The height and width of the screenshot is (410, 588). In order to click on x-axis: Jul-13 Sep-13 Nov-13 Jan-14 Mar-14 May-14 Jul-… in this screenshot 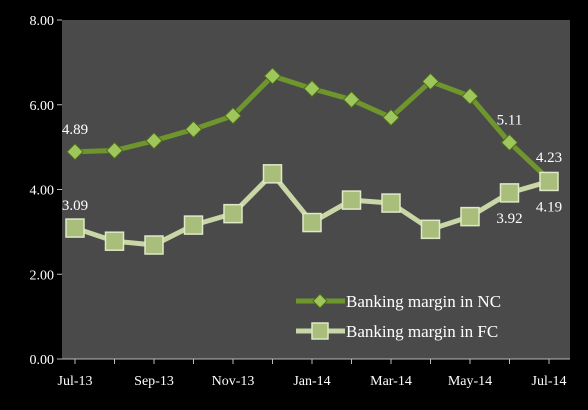, I will do `click(314, 373)`.